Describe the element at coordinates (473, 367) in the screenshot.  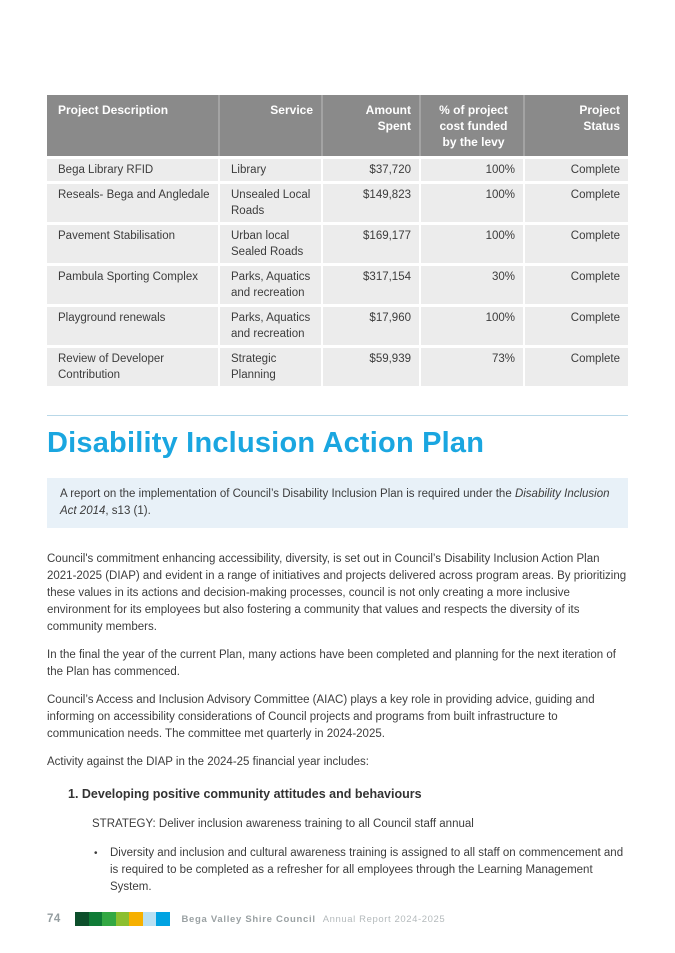
I see `cell-levy-percent: 73%` at that location.